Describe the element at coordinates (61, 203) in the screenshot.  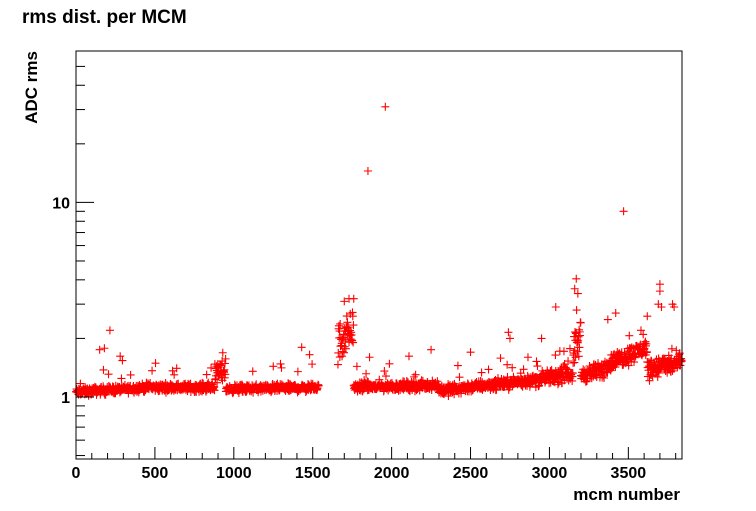
I see `y-tick-label: 10` at that location.